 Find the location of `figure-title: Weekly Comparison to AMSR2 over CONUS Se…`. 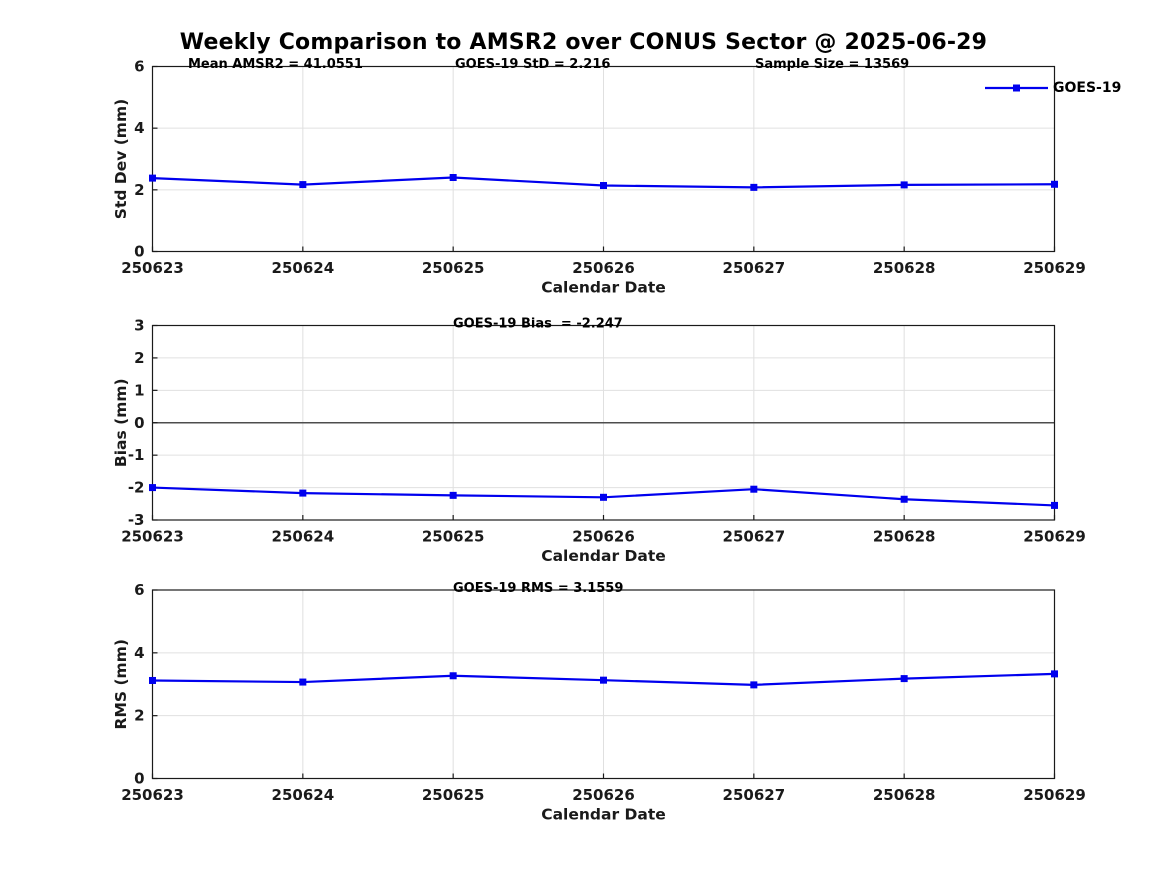

figure-title: Weekly Comparison to AMSR2 over CONUS Se… is located at coordinates (583, 42).